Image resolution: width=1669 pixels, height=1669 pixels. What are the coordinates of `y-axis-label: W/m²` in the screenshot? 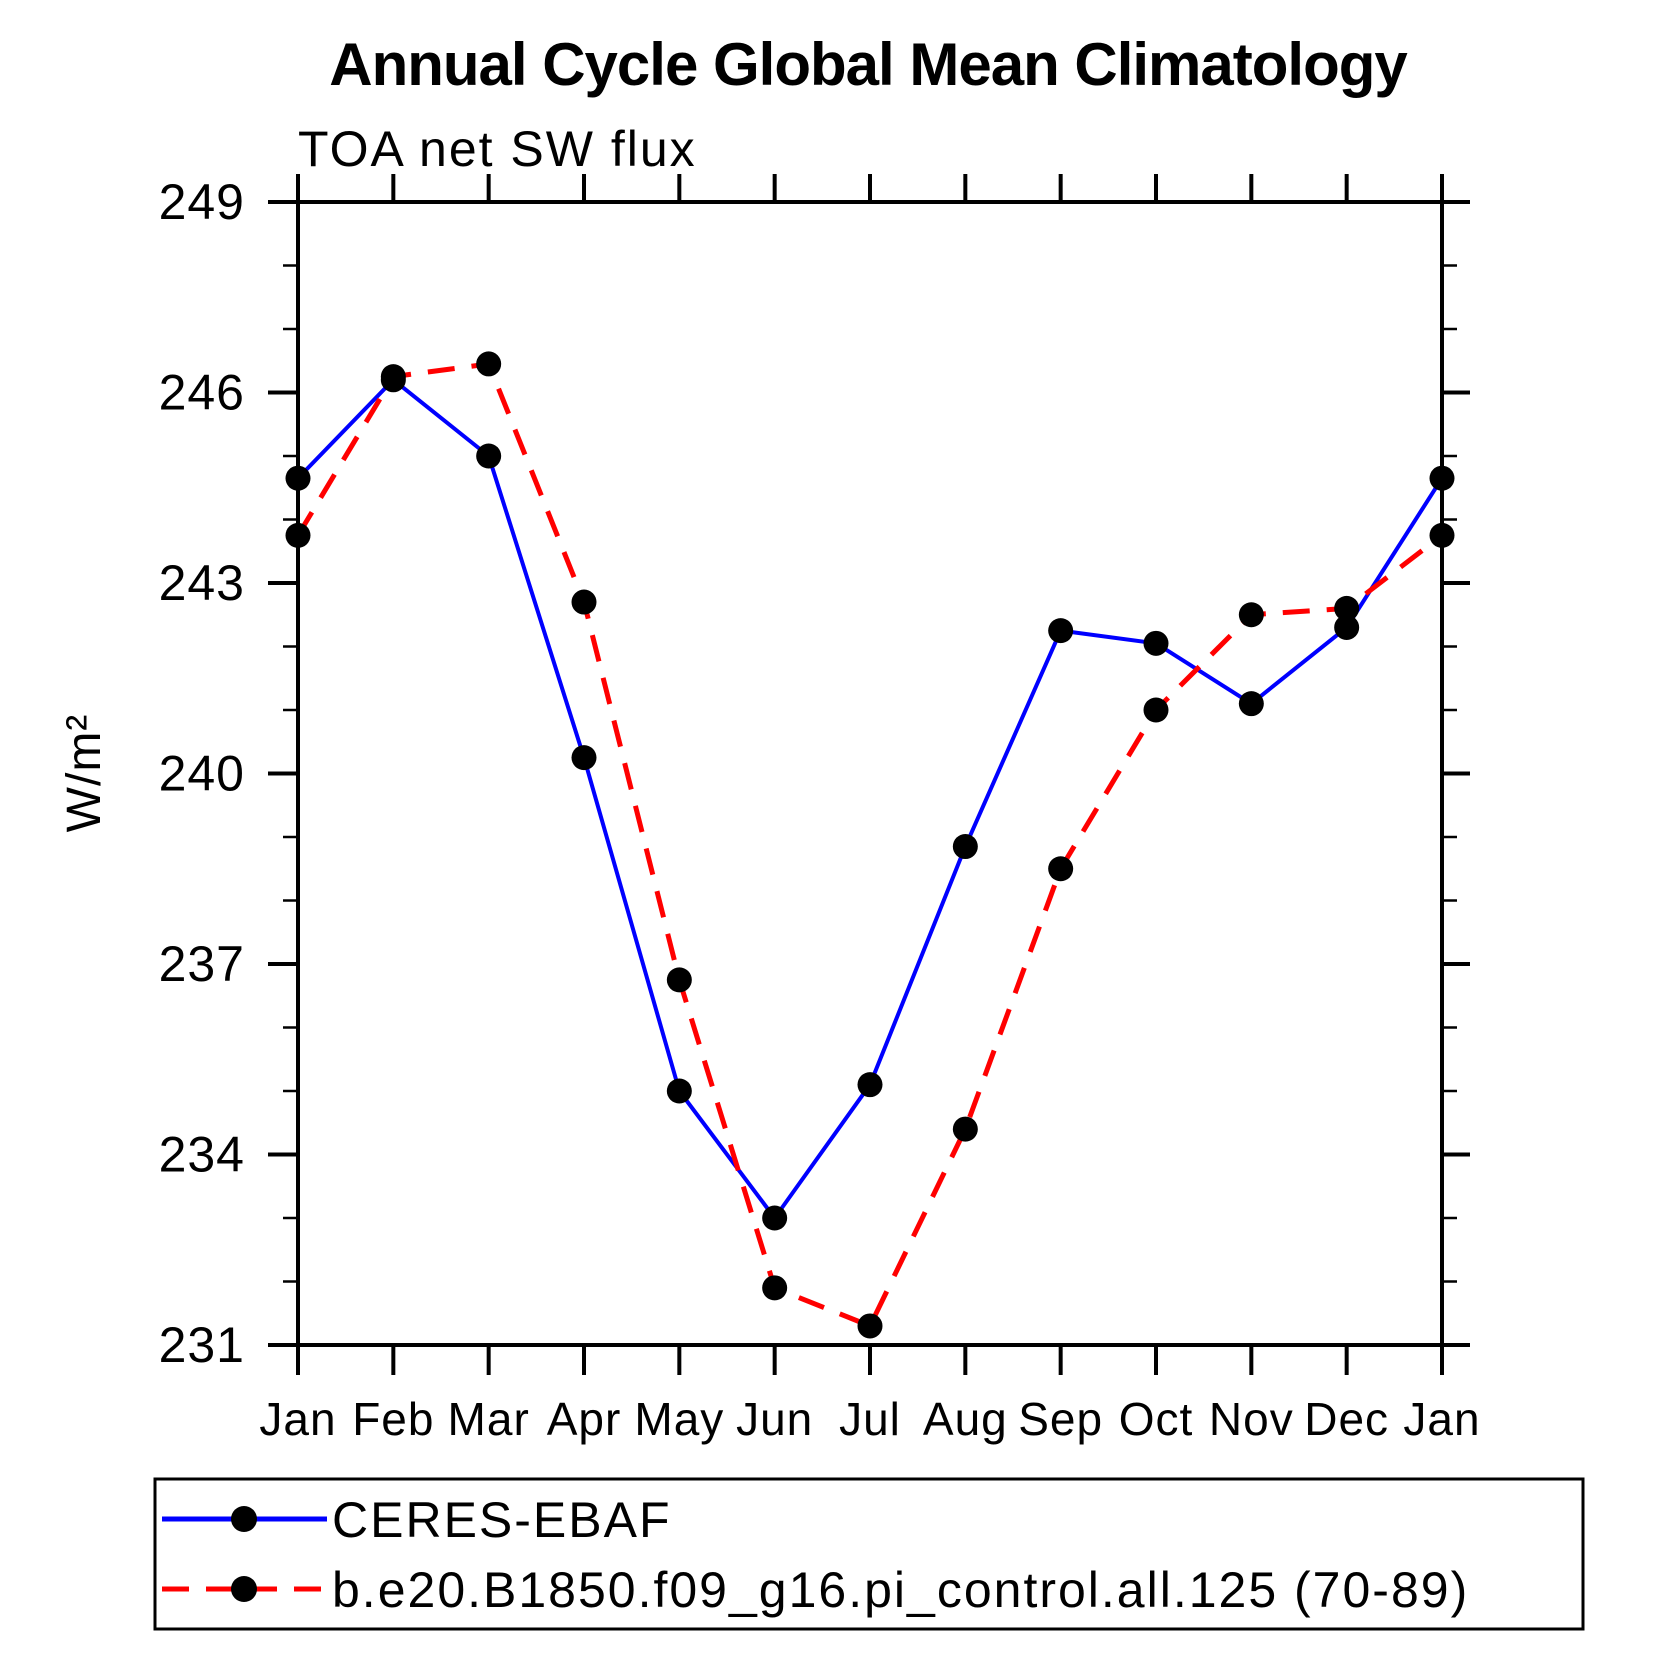 It's located at (84, 773).